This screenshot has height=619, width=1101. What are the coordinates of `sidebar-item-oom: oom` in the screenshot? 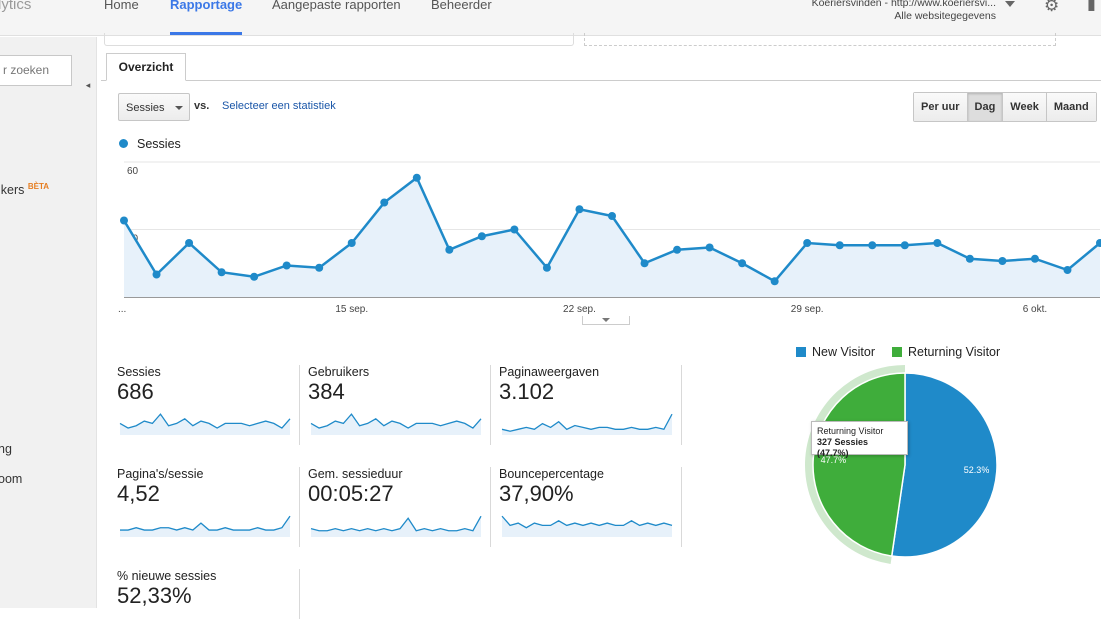 It's located at (11, 479).